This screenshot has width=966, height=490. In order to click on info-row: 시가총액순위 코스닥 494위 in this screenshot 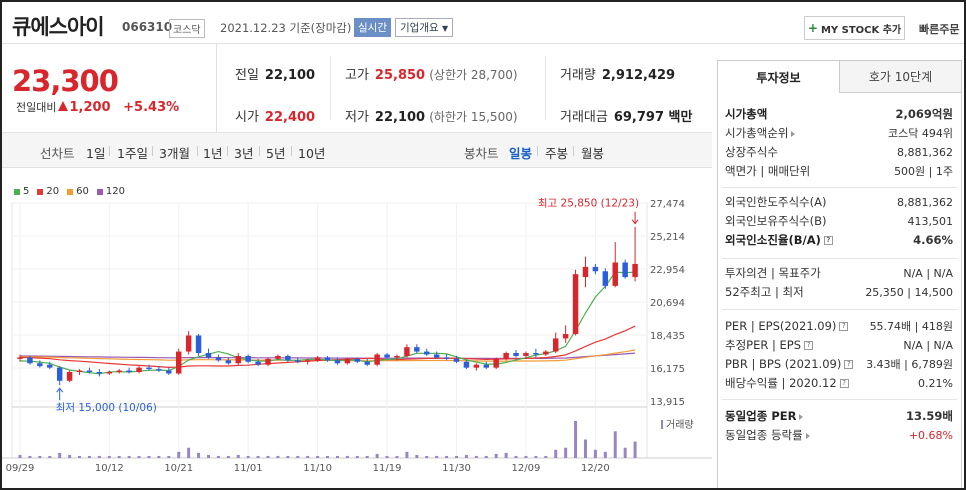, I will do `click(839, 133)`.